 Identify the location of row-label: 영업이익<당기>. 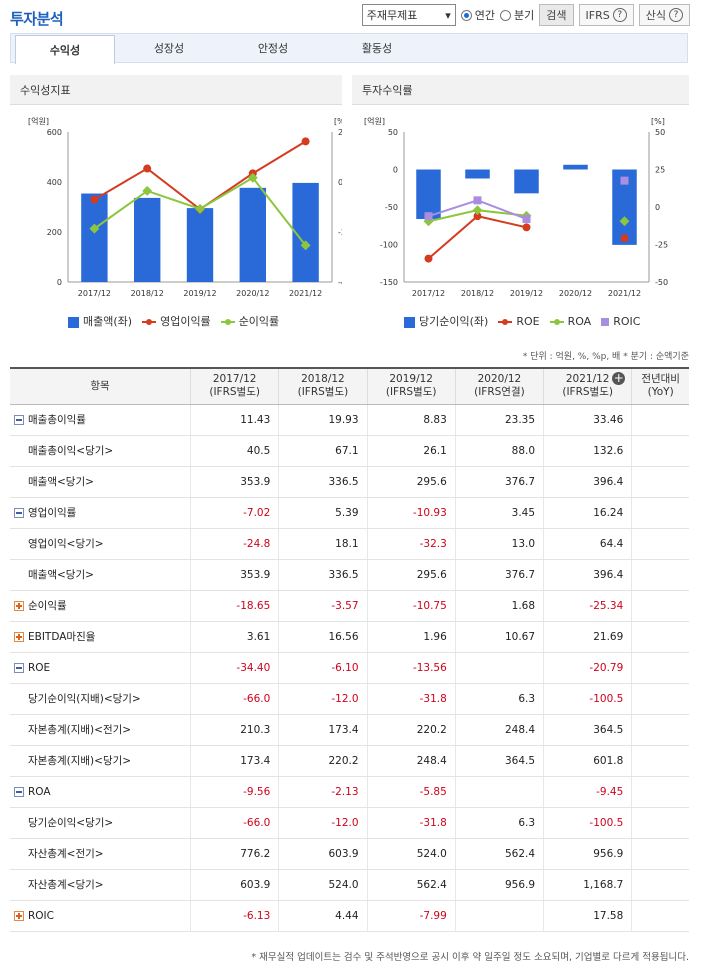
(100, 544).